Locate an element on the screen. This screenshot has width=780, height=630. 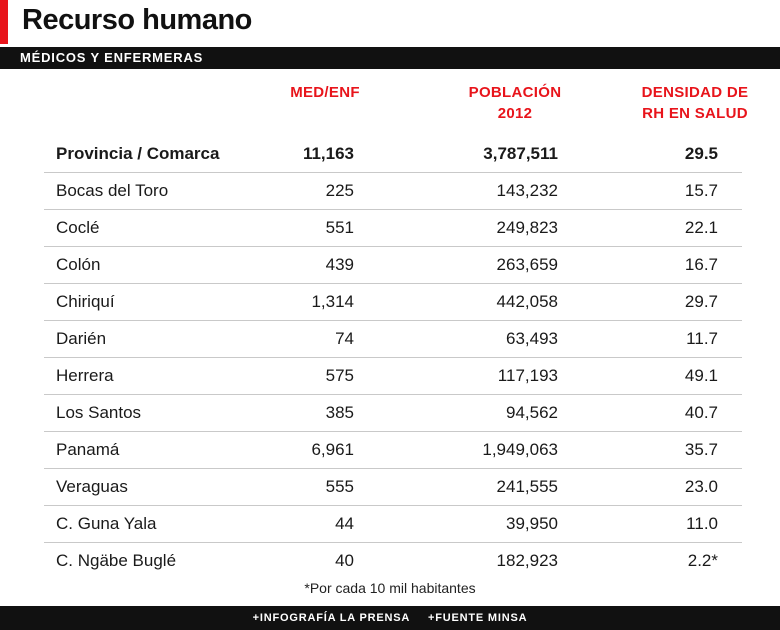
cell-densidad: 2.2* is located at coordinates (702, 560).